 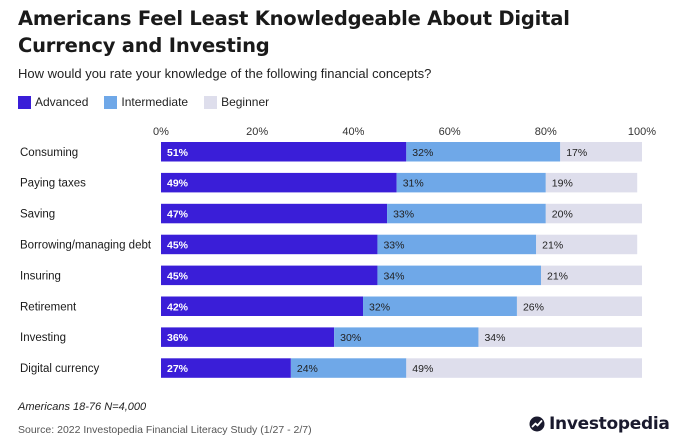 I want to click on investopedia-logo-icon, so click(x=537, y=424).